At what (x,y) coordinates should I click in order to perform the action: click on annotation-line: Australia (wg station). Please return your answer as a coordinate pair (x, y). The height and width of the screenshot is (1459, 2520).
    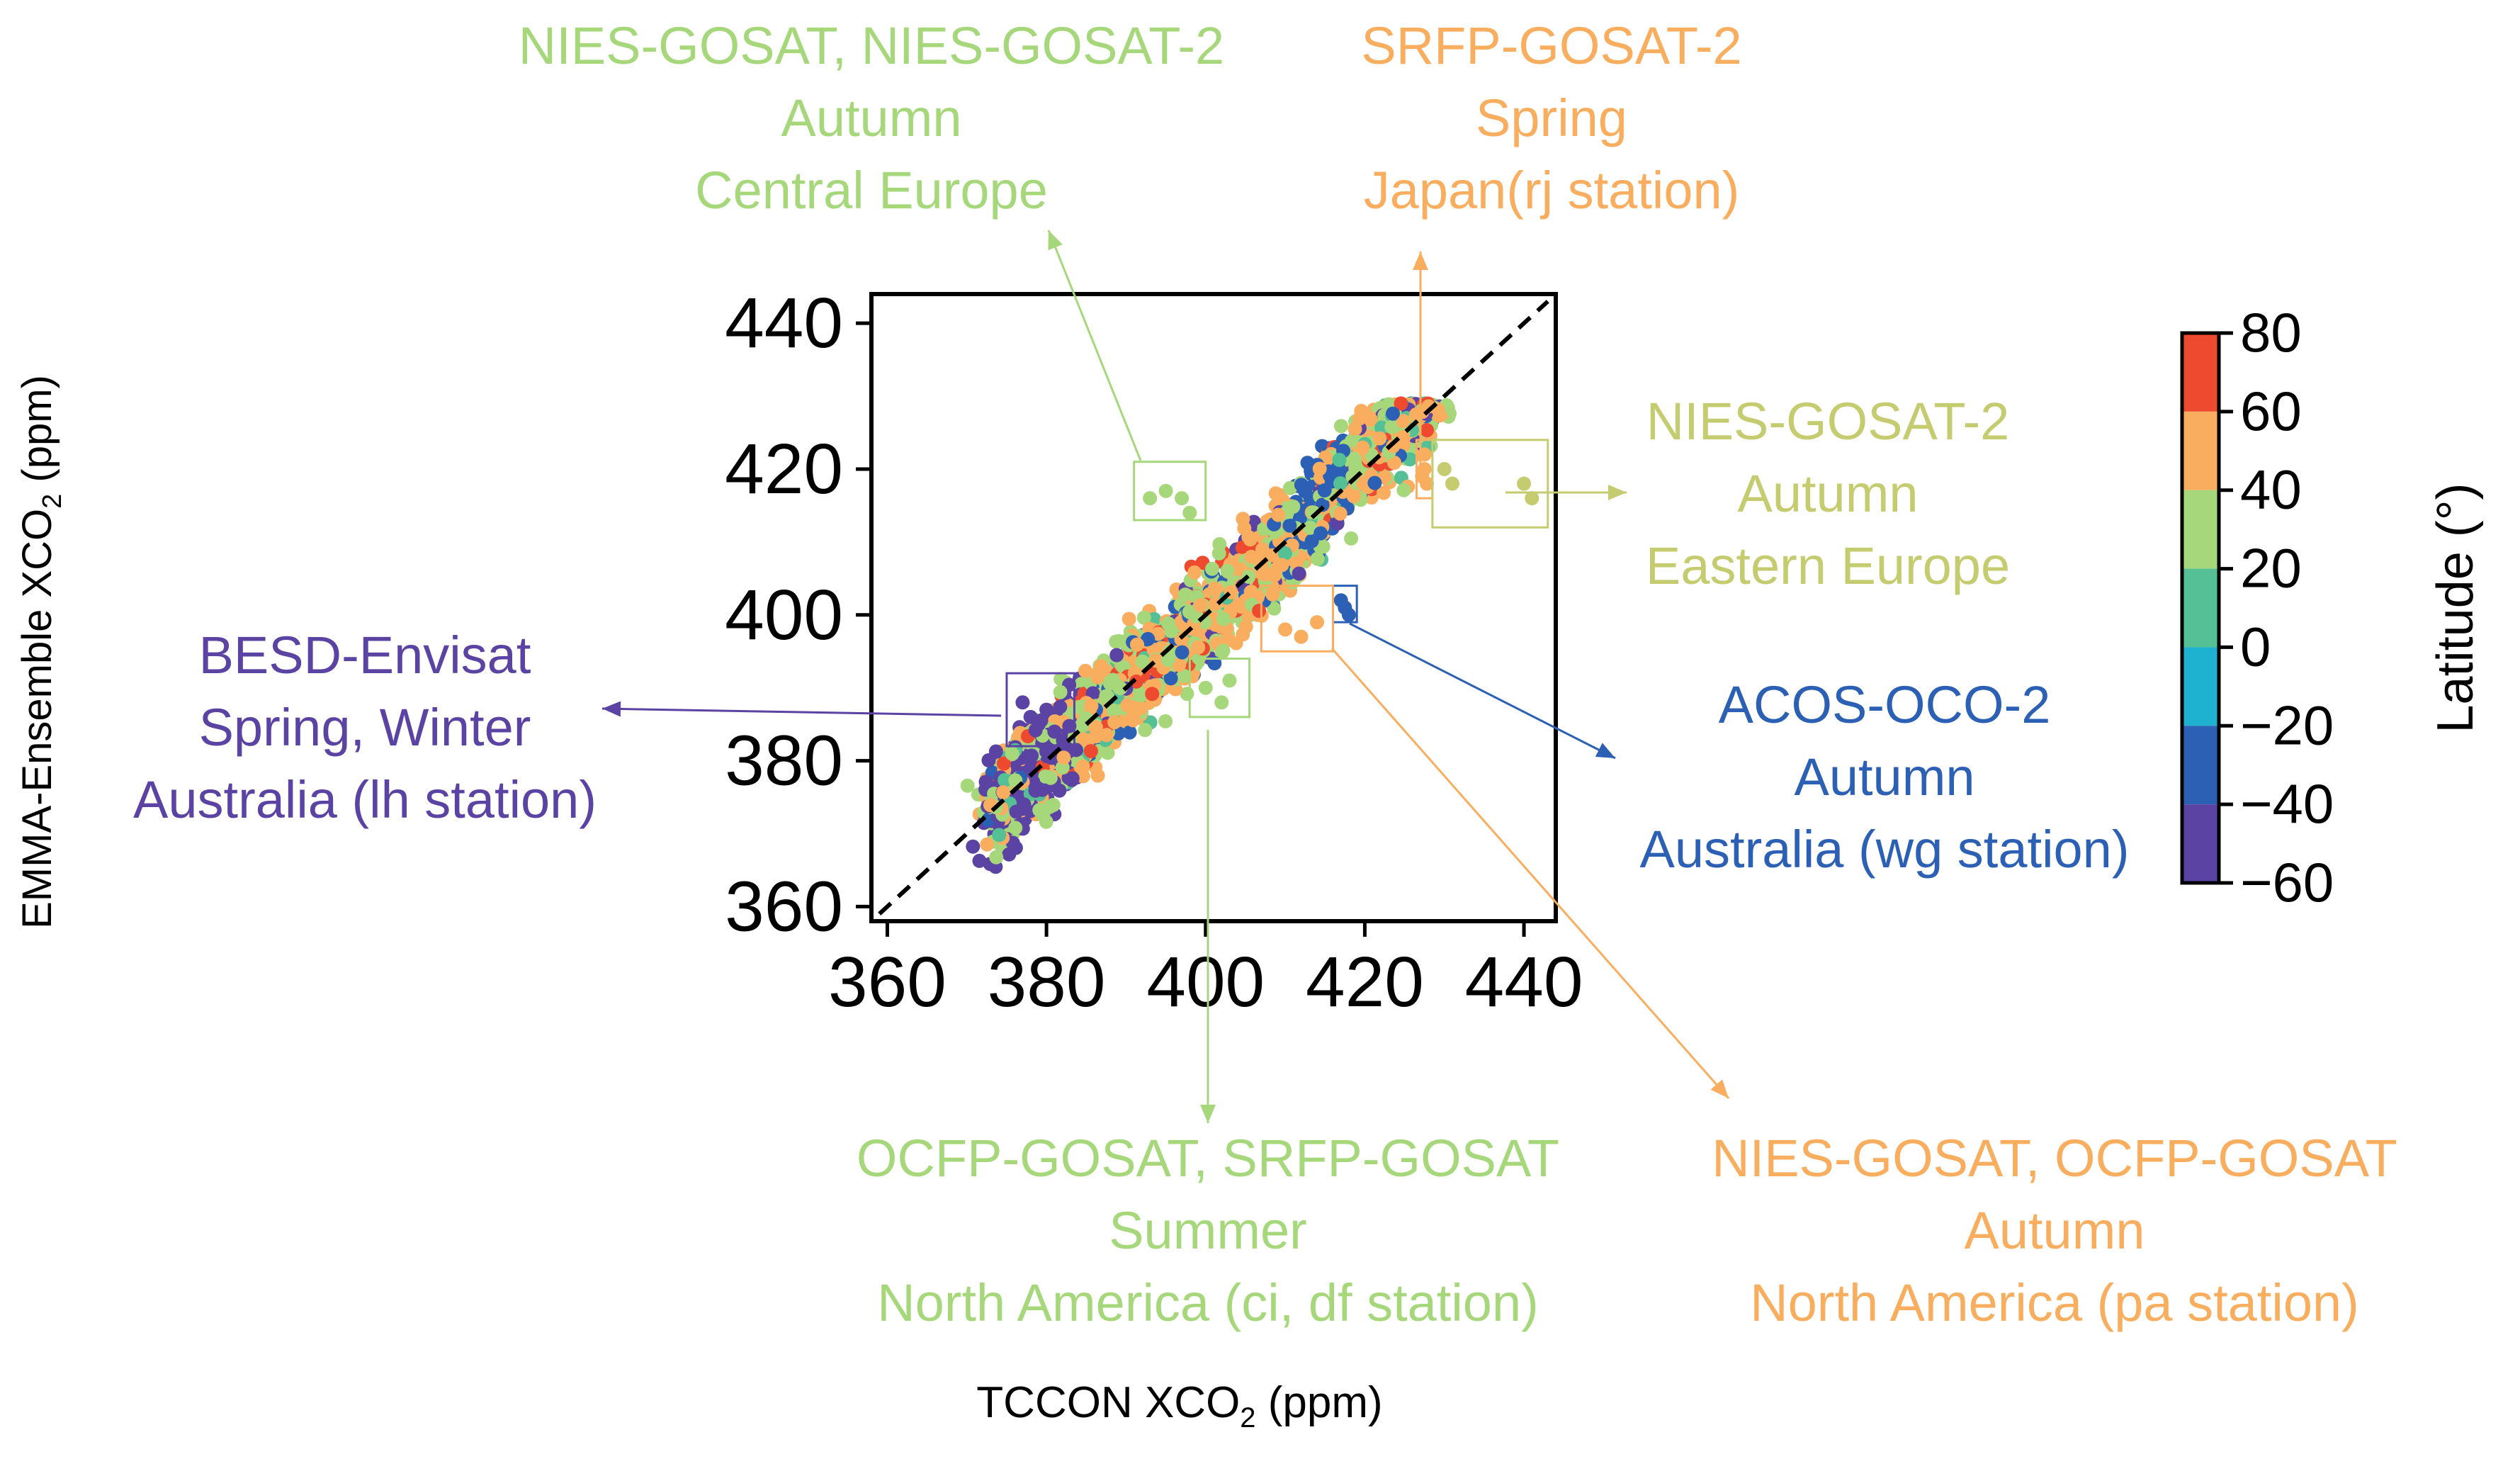
    Looking at the image, I should click on (1885, 849).